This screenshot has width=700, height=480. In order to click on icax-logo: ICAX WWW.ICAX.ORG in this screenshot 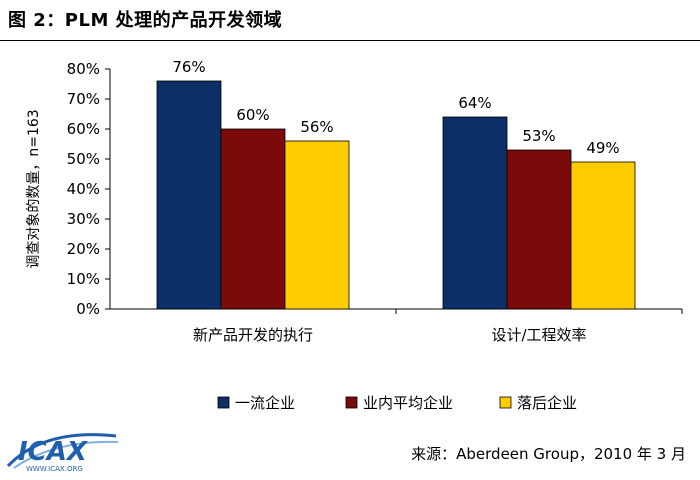, I will do `click(62, 453)`.